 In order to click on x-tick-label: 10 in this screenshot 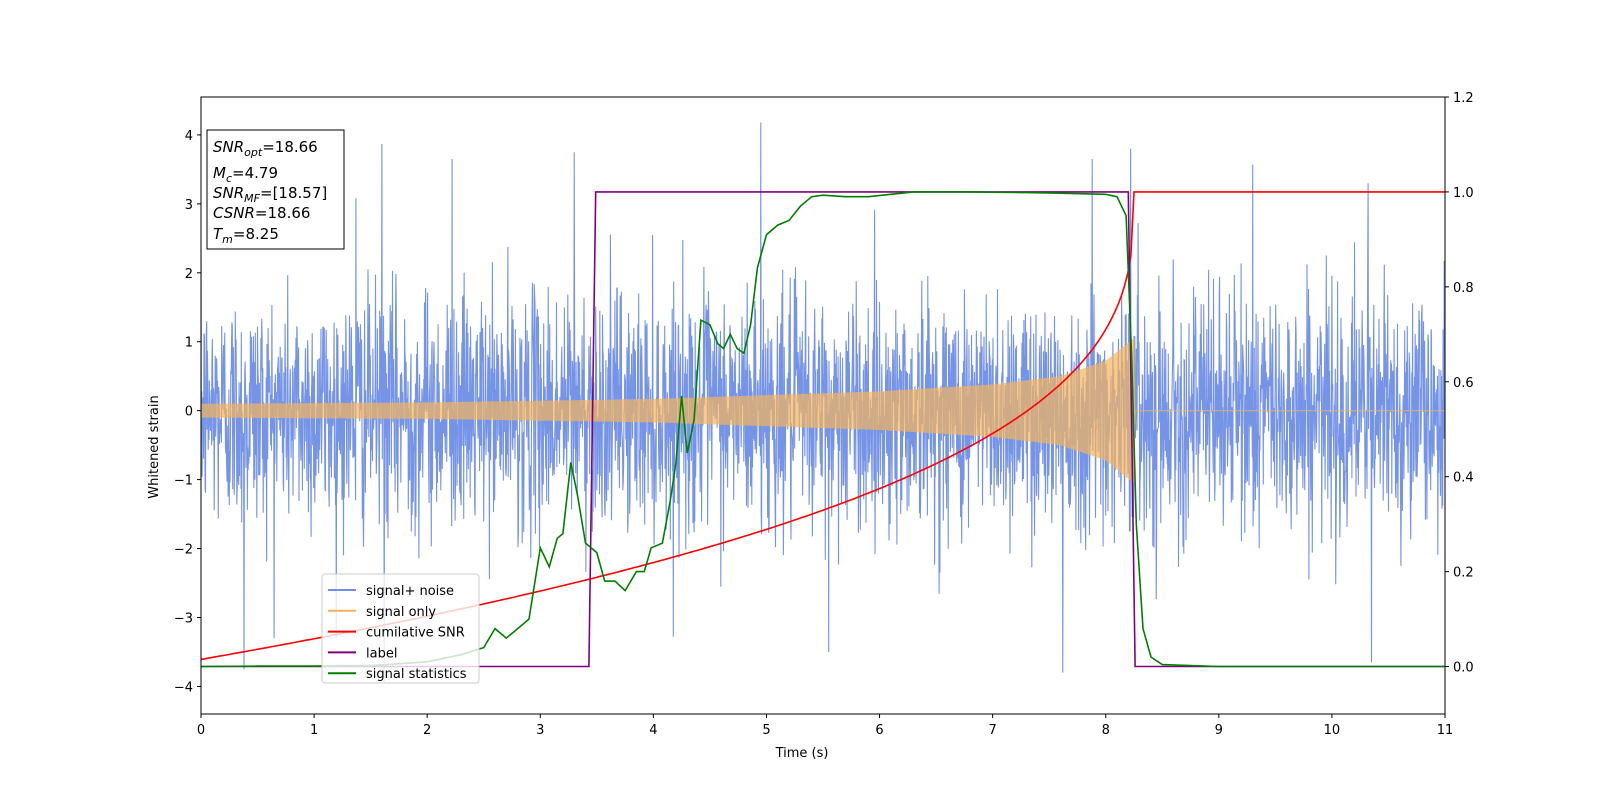, I will do `click(1332, 730)`.